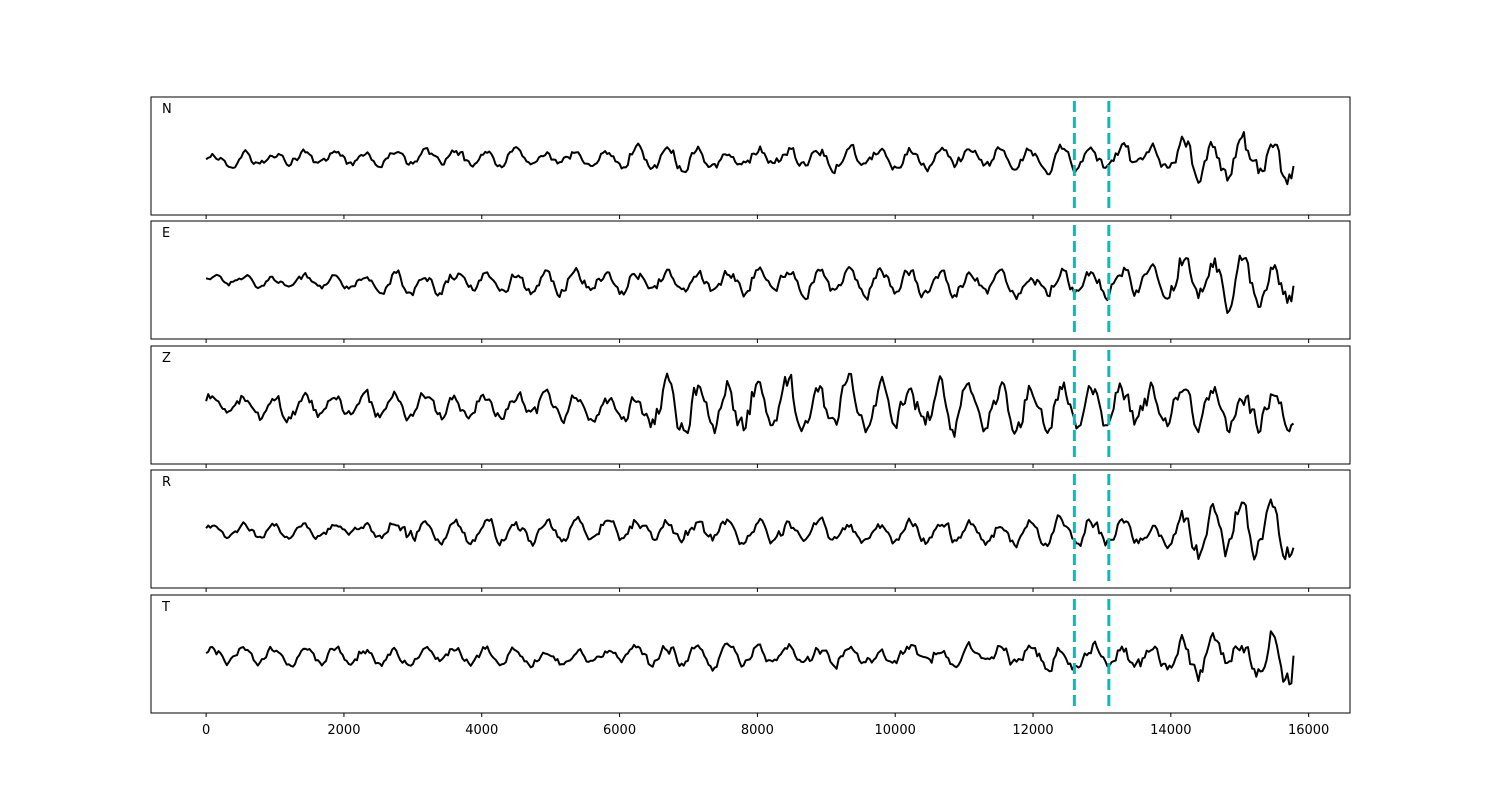 The width and height of the screenshot is (1500, 800). I want to click on panel-label-r: R, so click(166, 482).